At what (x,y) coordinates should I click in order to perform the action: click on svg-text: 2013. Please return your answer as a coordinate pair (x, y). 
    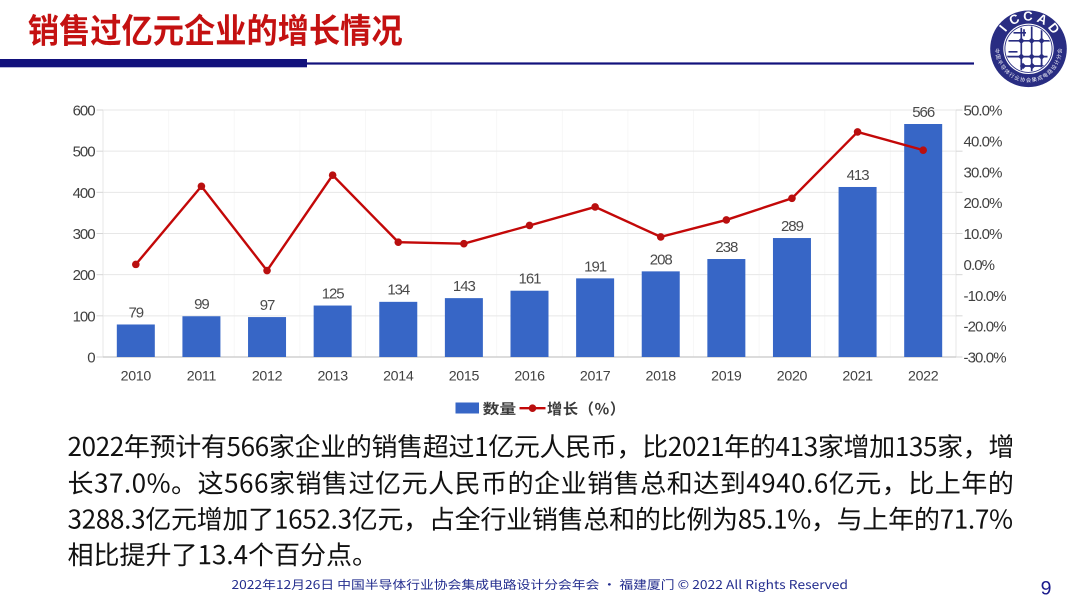
    Looking at the image, I should click on (332, 376).